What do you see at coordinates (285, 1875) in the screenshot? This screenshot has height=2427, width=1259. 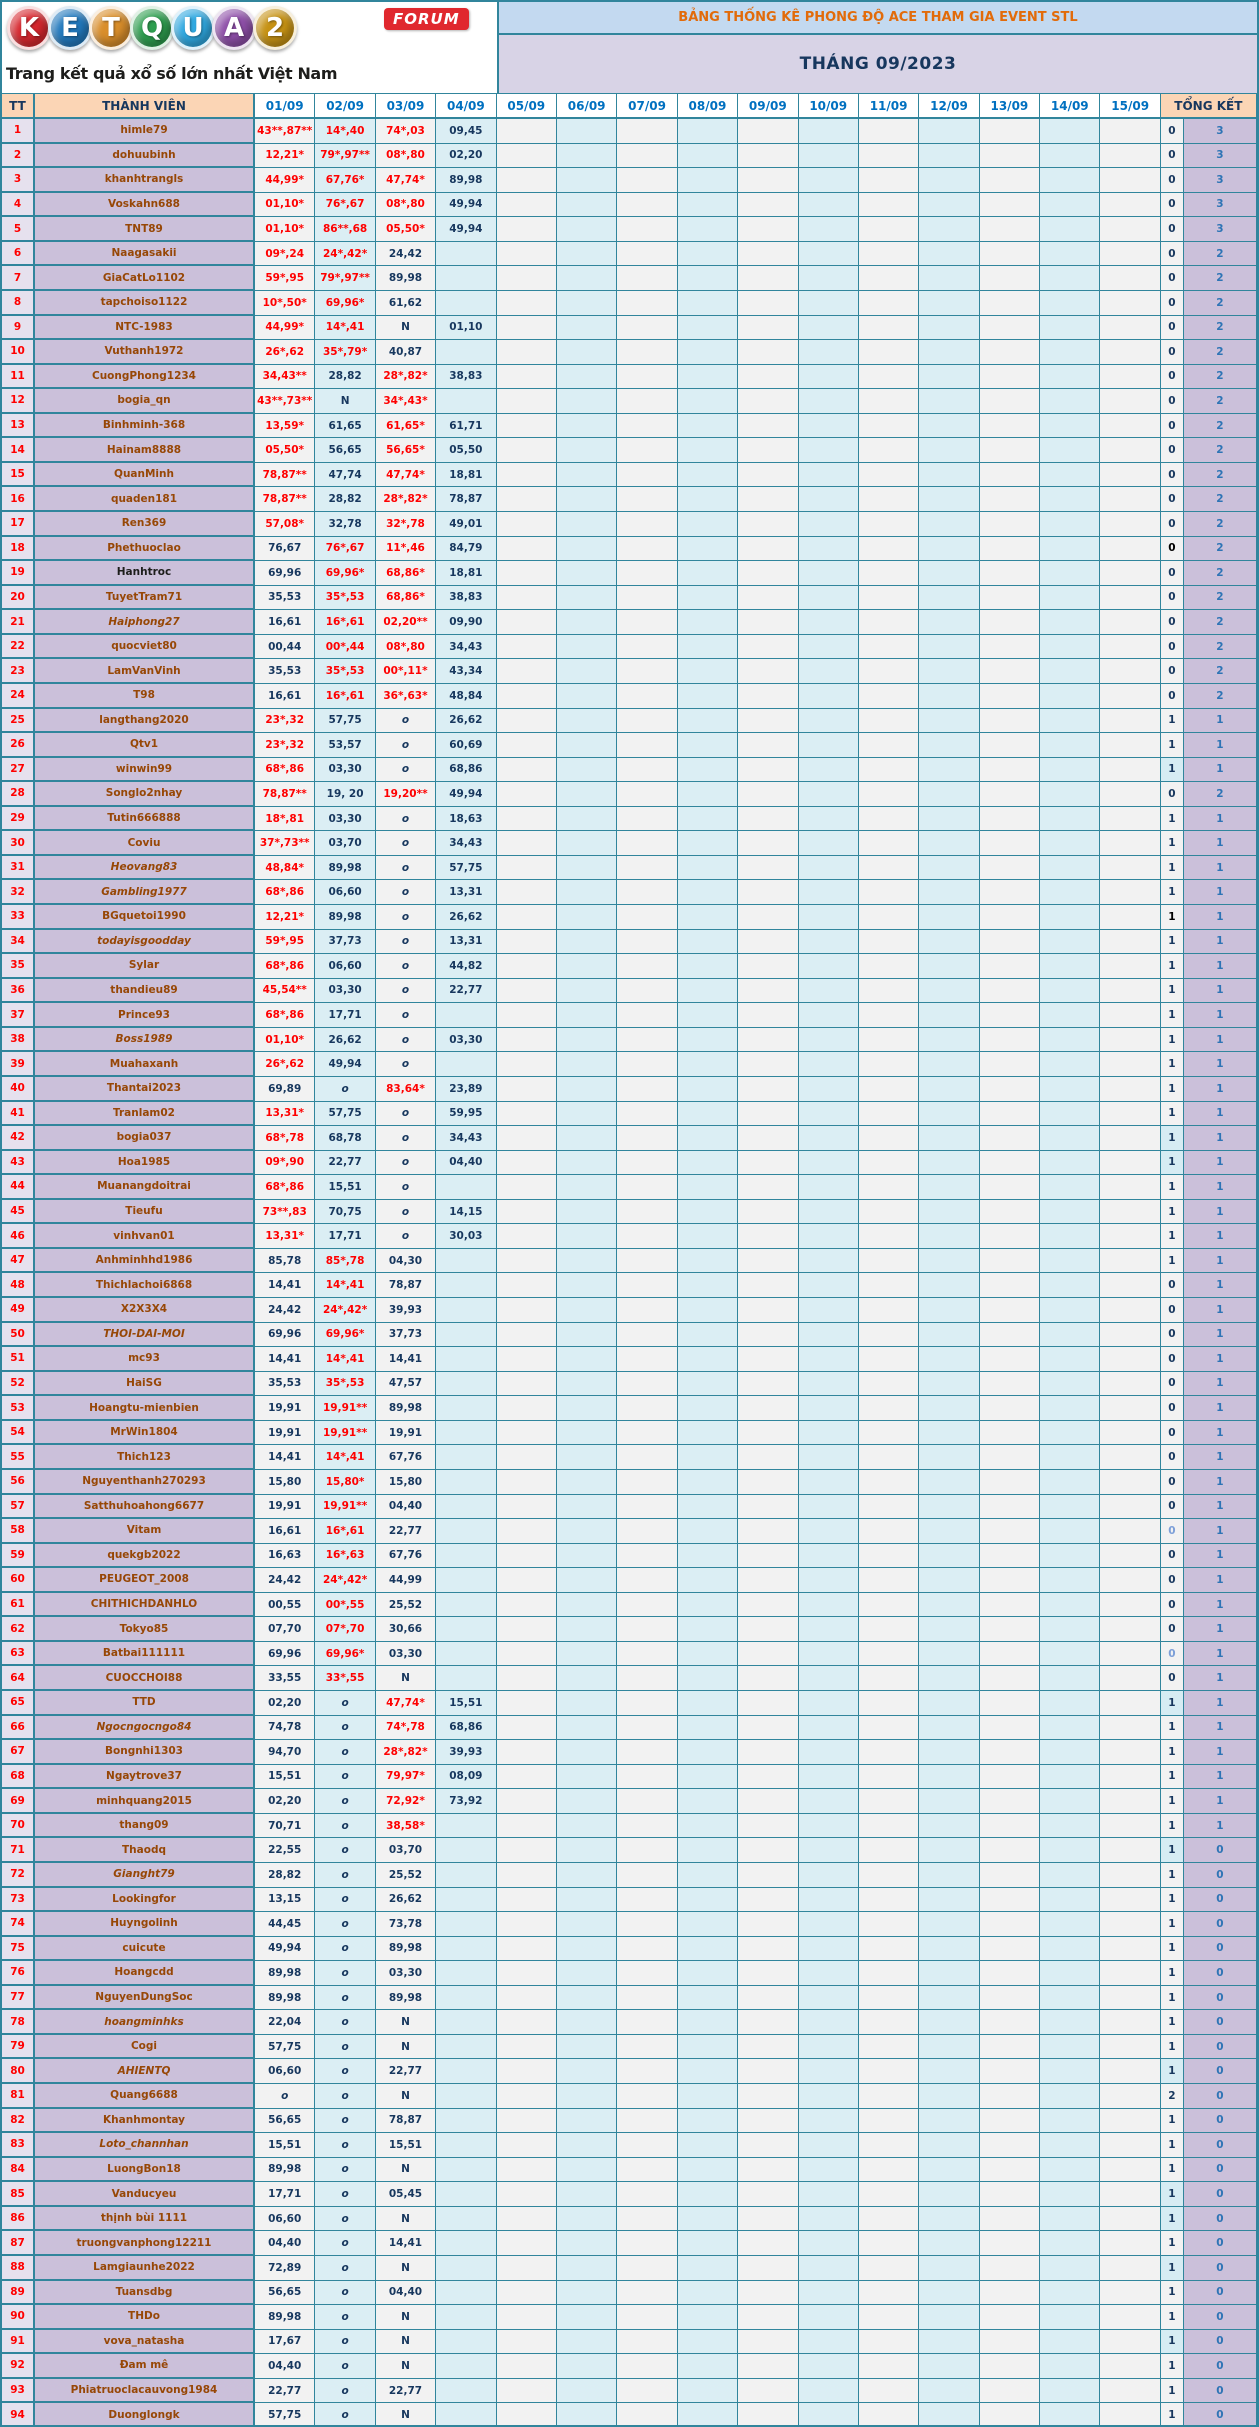 I see `score-cell-01-09: 28,82` at bounding box center [285, 1875].